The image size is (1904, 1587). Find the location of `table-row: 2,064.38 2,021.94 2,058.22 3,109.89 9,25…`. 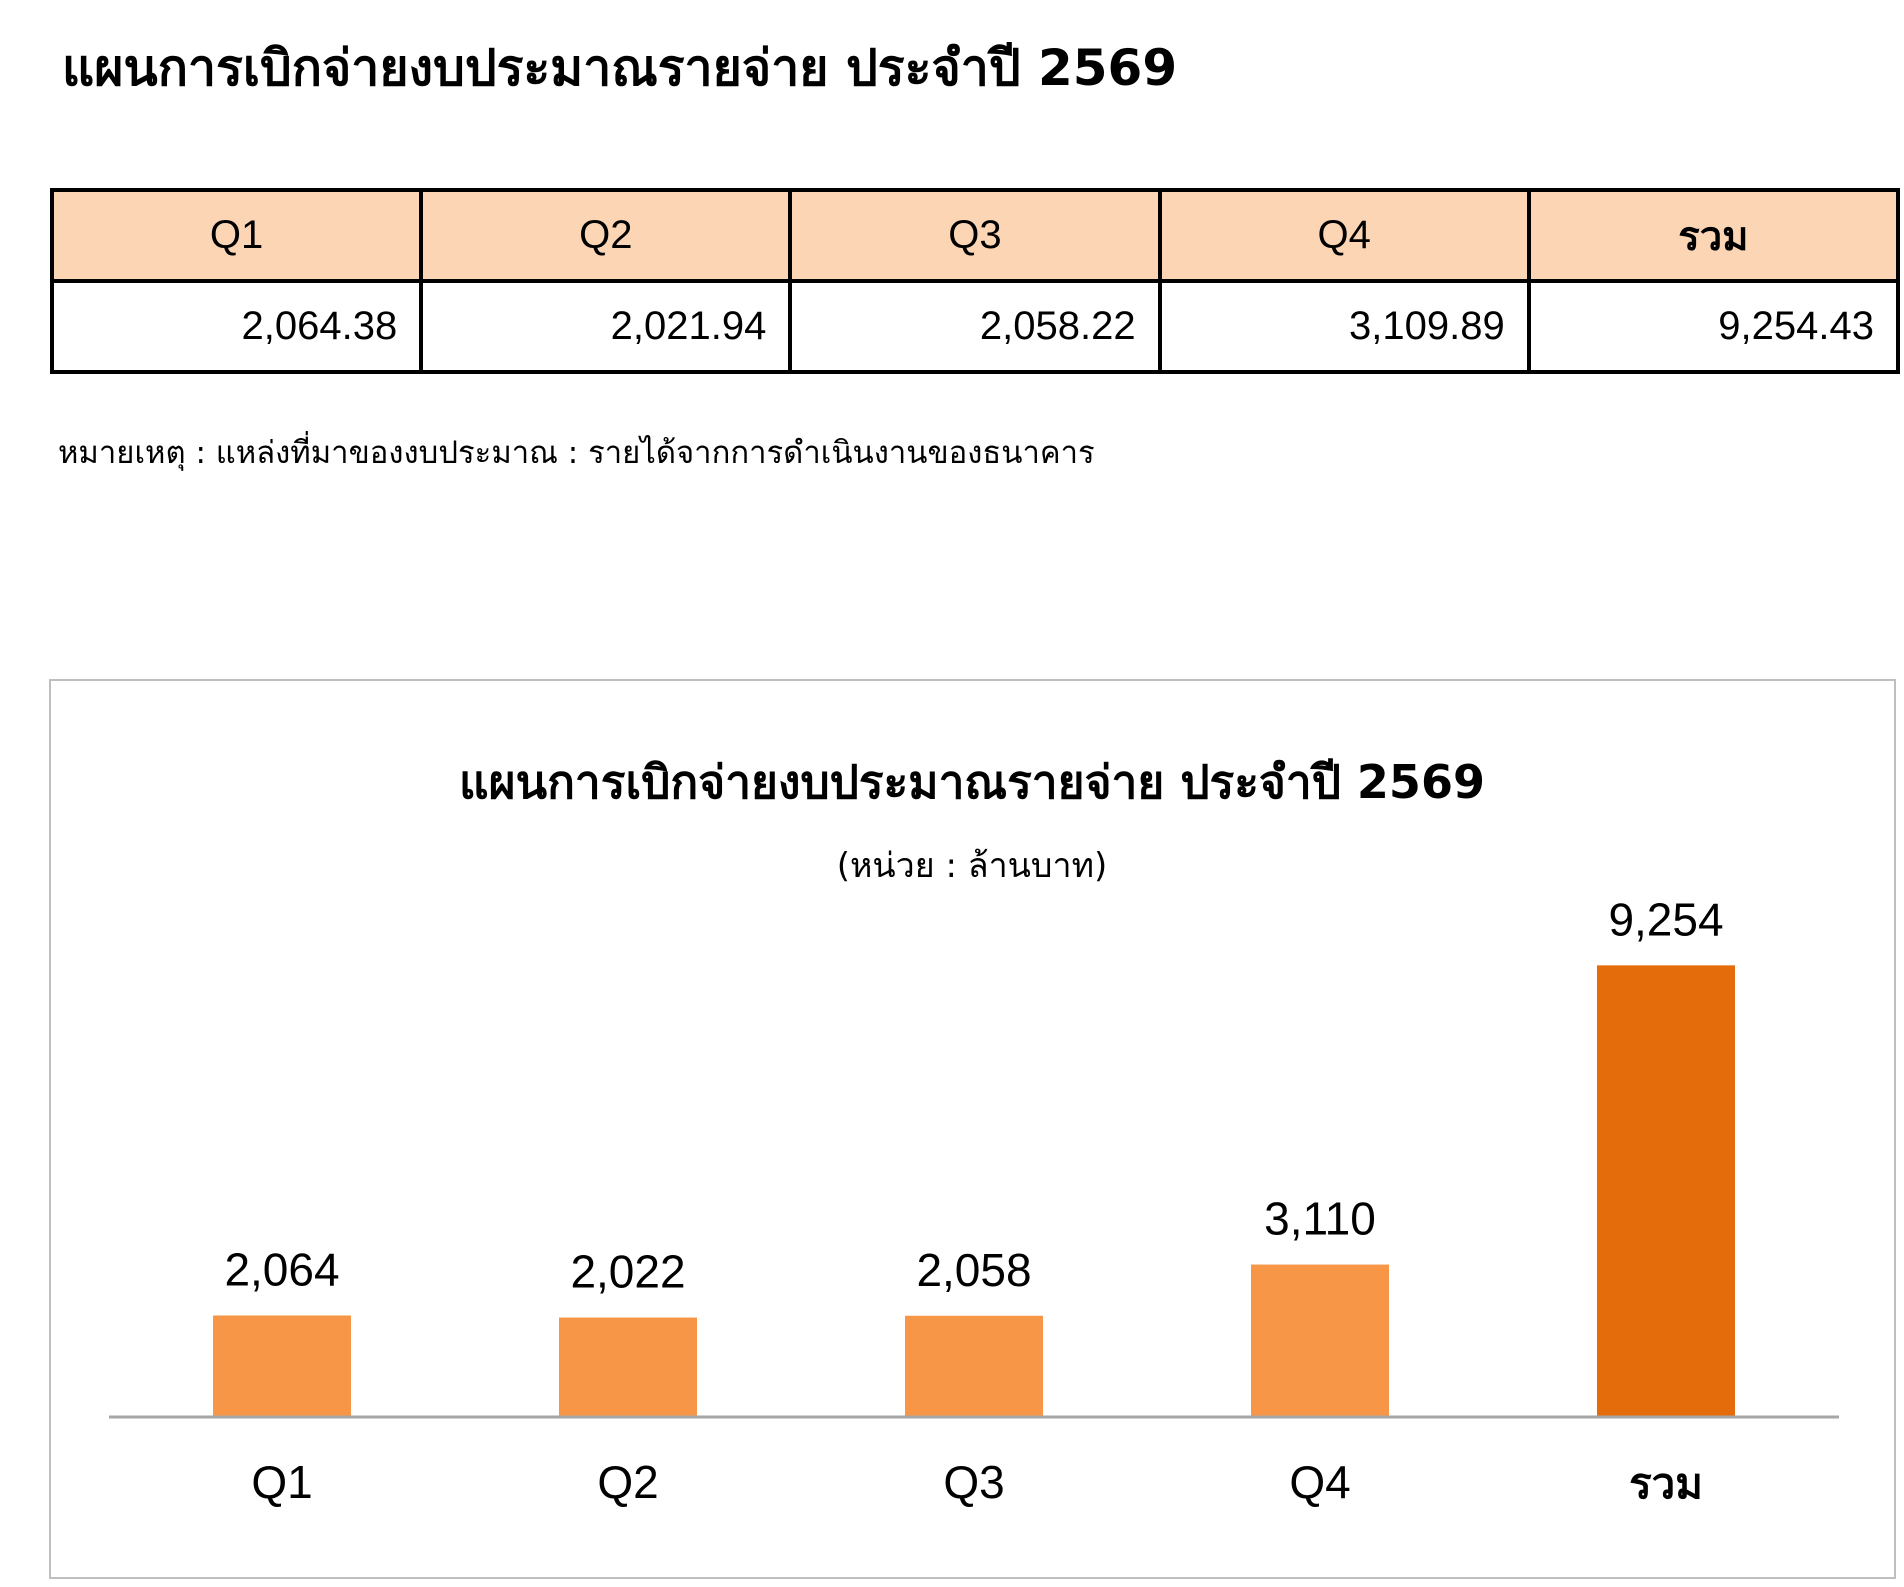

table-row: 2,064.38 2,021.94 2,058.22 3,109.89 9,25… is located at coordinates (975, 326).